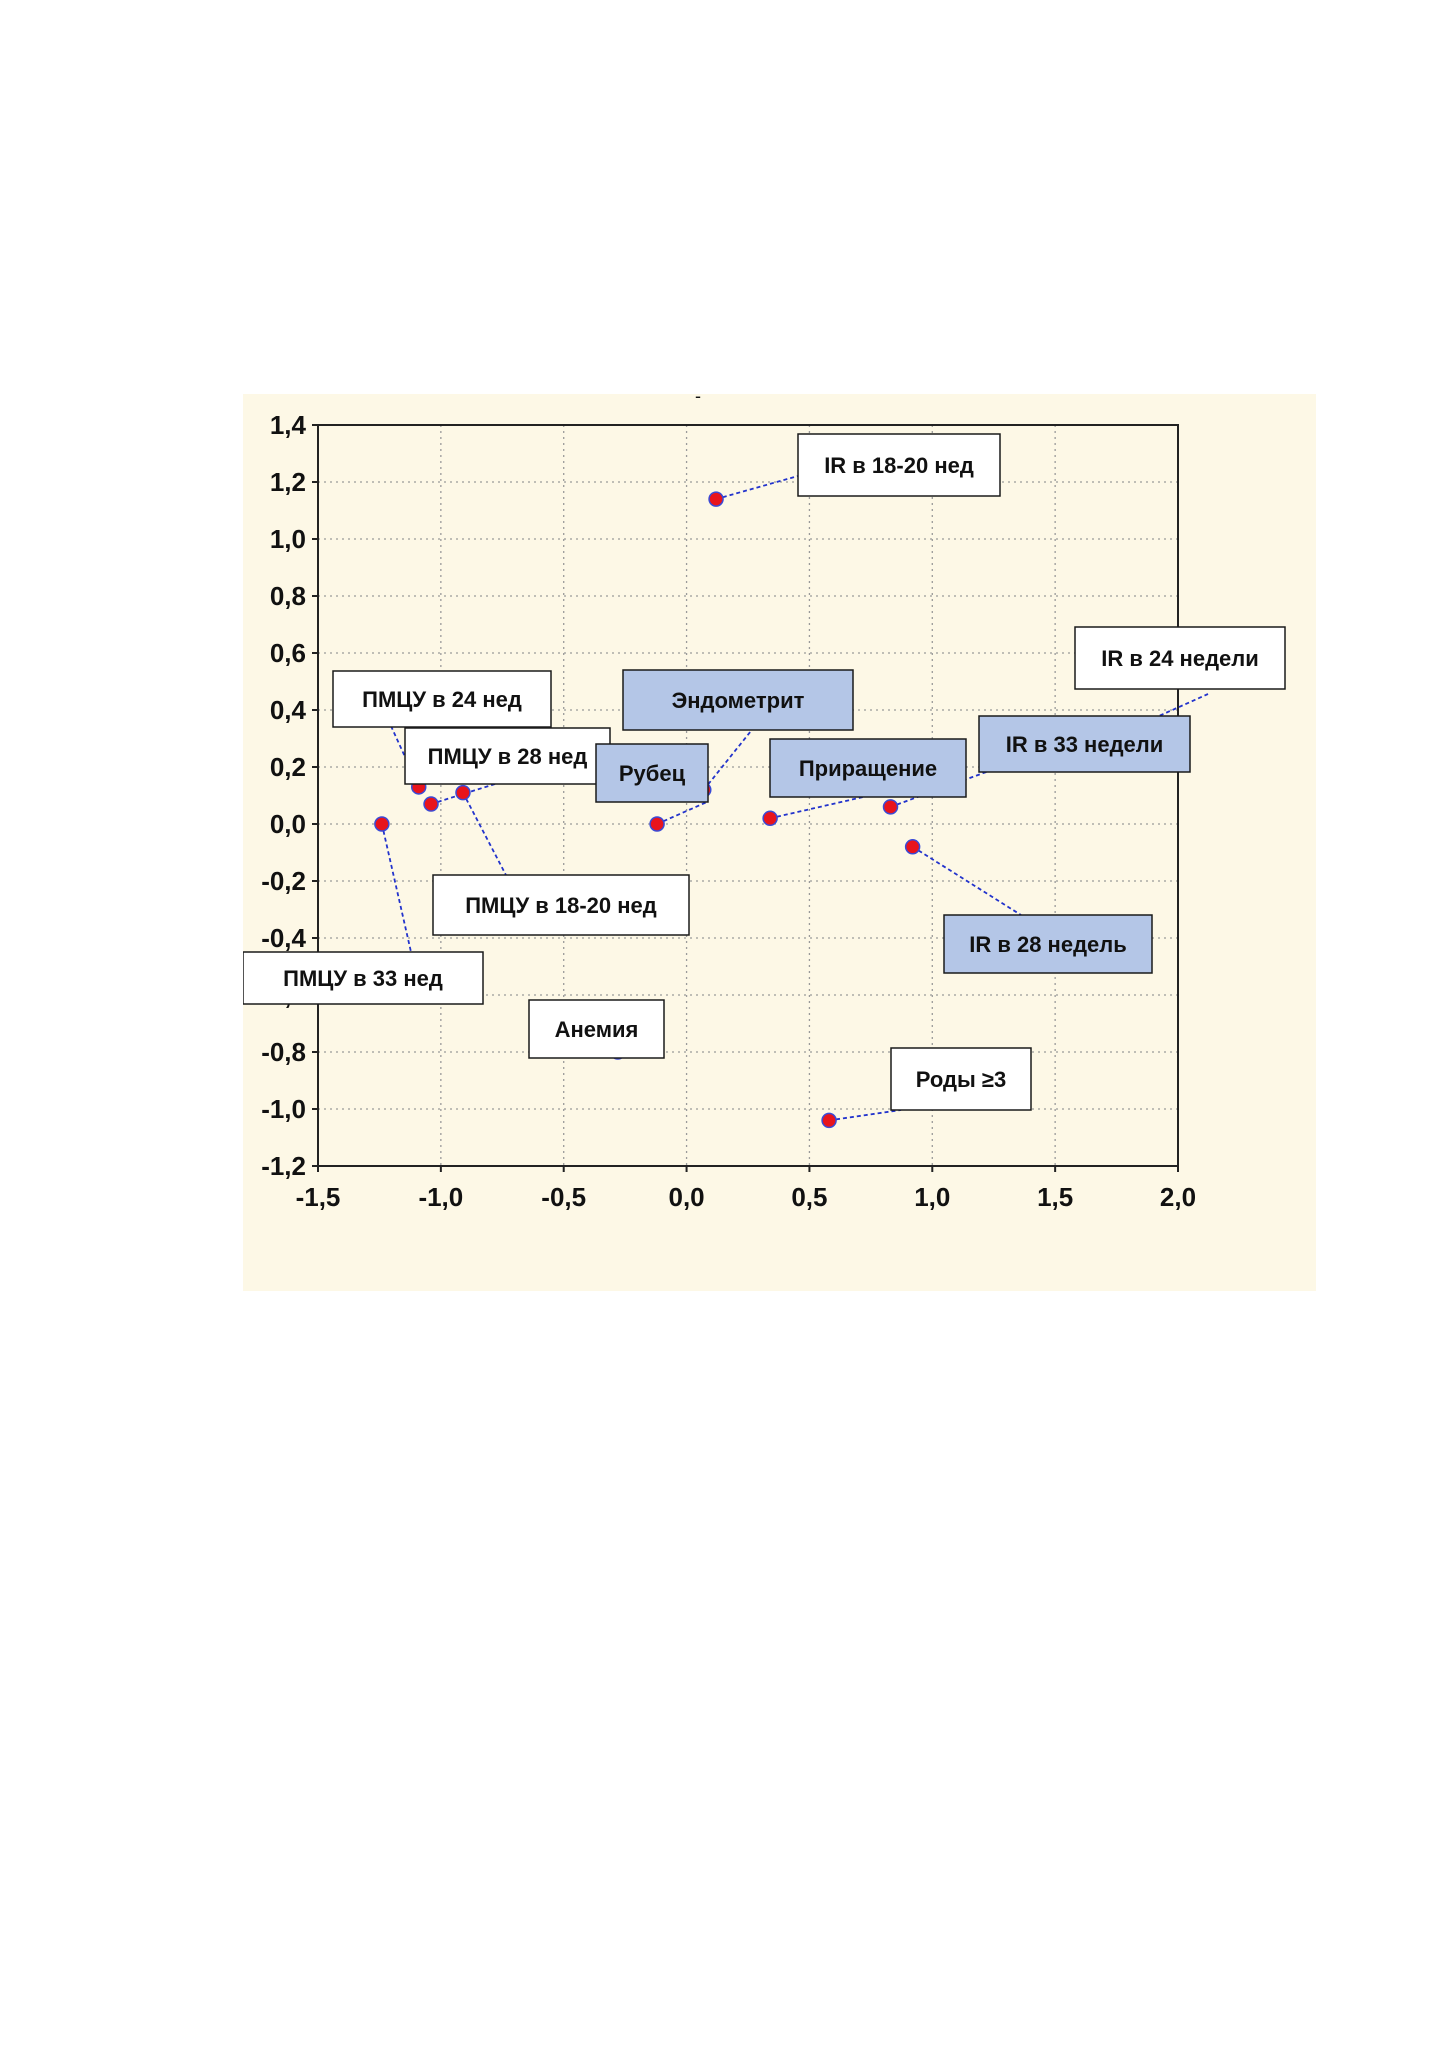  I want to click on point-label: ПМЦУ в 33 нед, so click(363, 978).